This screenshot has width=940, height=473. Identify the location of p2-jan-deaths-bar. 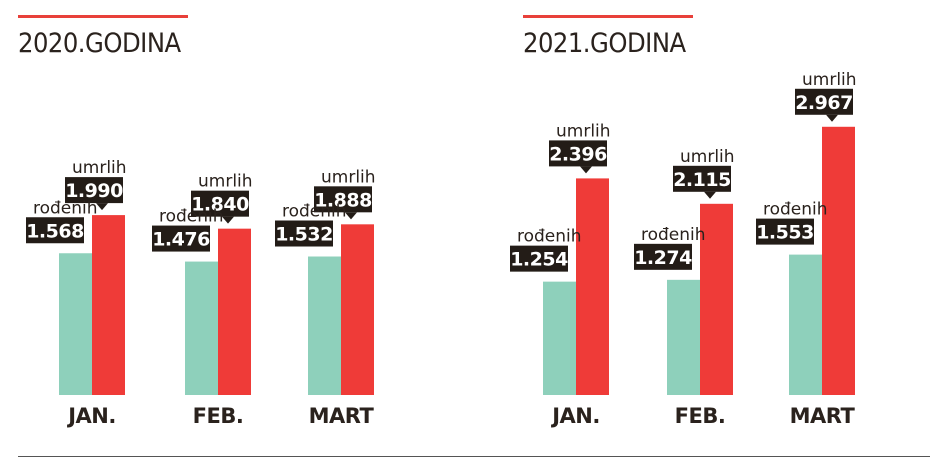
(592, 286).